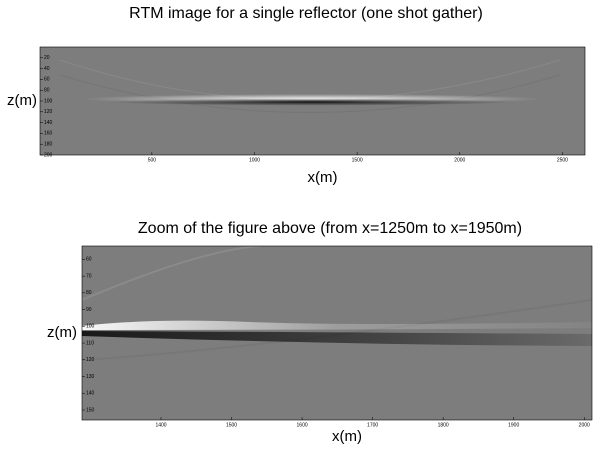  What do you see at coordinates (89, 276) in the screenshot?
I see `y-tick-label: 70` at bounding box center [89, 276].